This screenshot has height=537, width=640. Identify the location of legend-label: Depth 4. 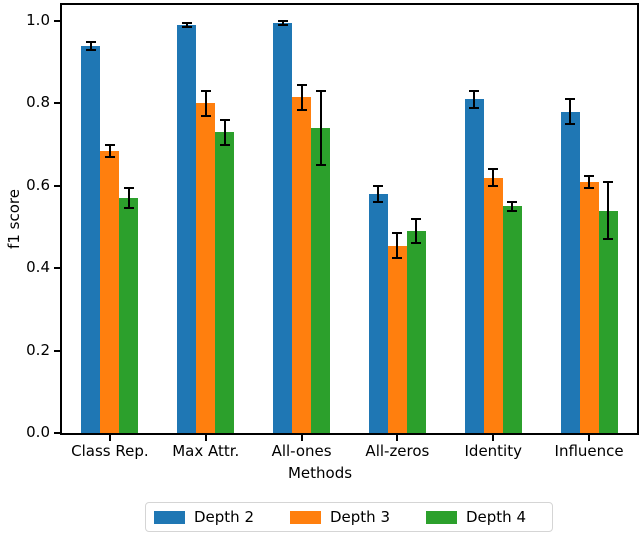
(496, 516).